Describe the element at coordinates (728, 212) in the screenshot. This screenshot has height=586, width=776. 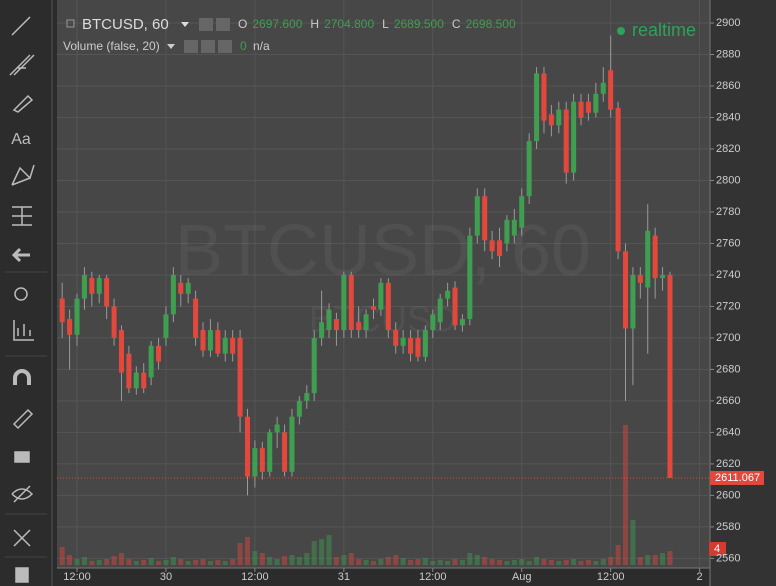
I see `y-tick-label: 2780` at that location.